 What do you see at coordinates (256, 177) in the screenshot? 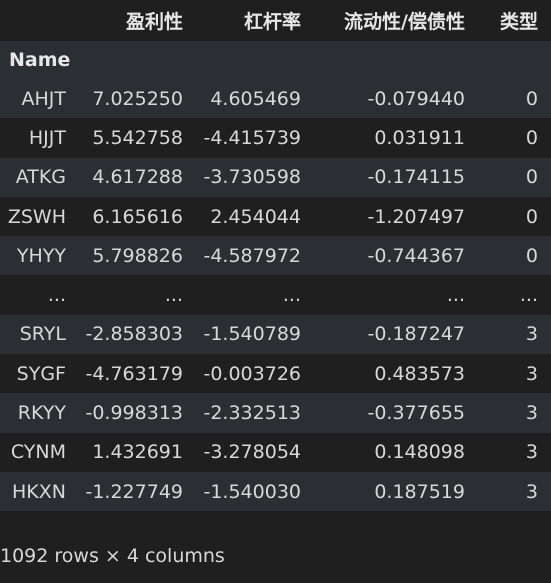
I see `cell-leverage: -3.730598` at bounding box center [256, 177].